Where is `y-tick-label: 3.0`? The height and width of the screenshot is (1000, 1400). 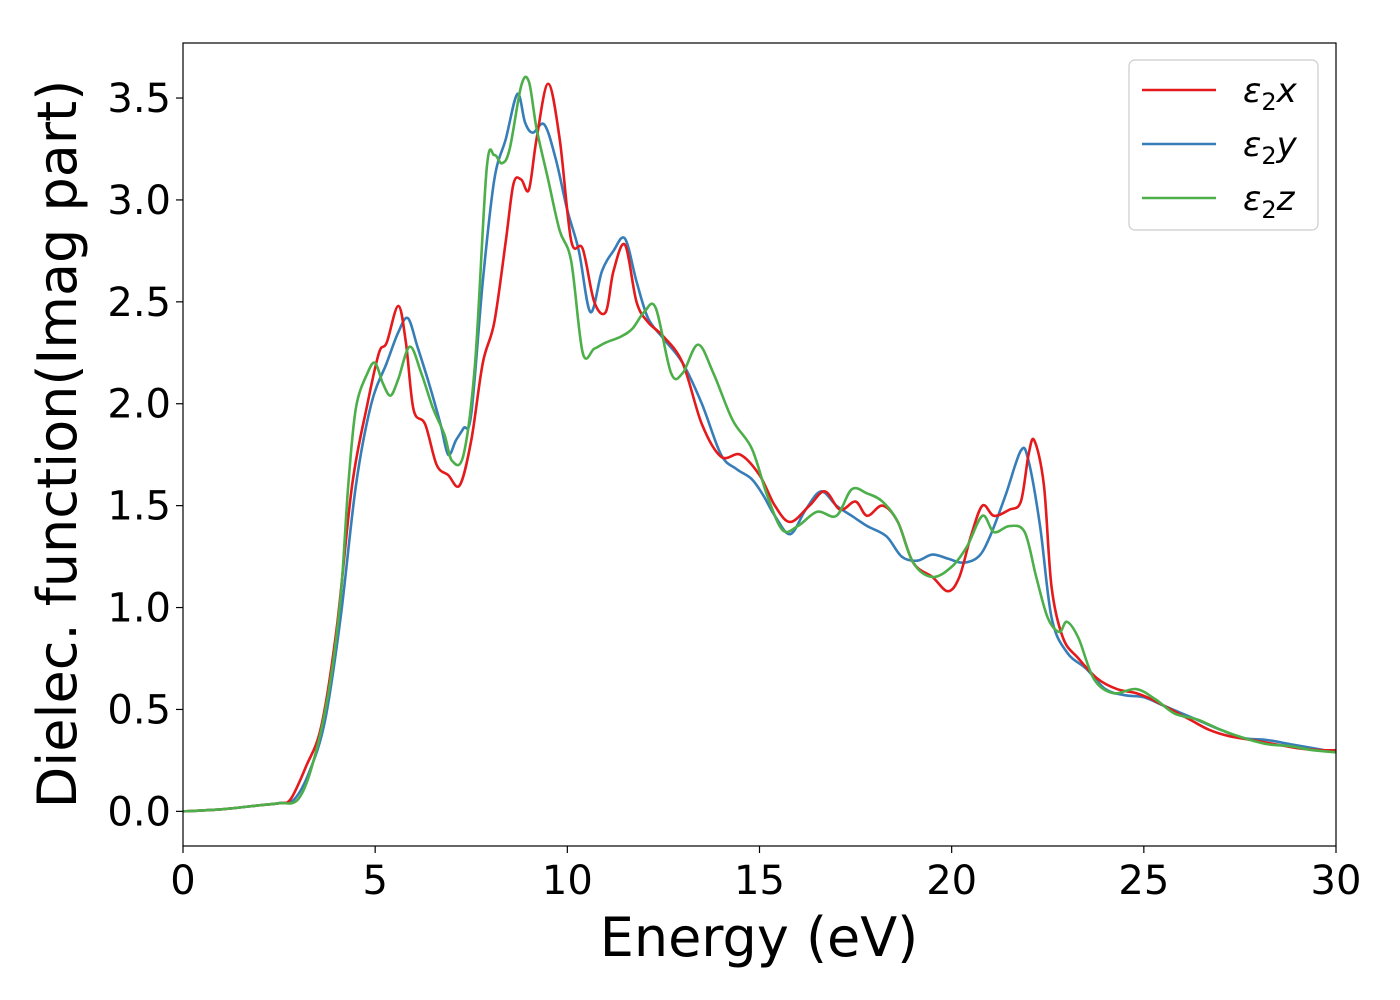
y-tick-label: 3.0 is located at coordinates (139, 201).